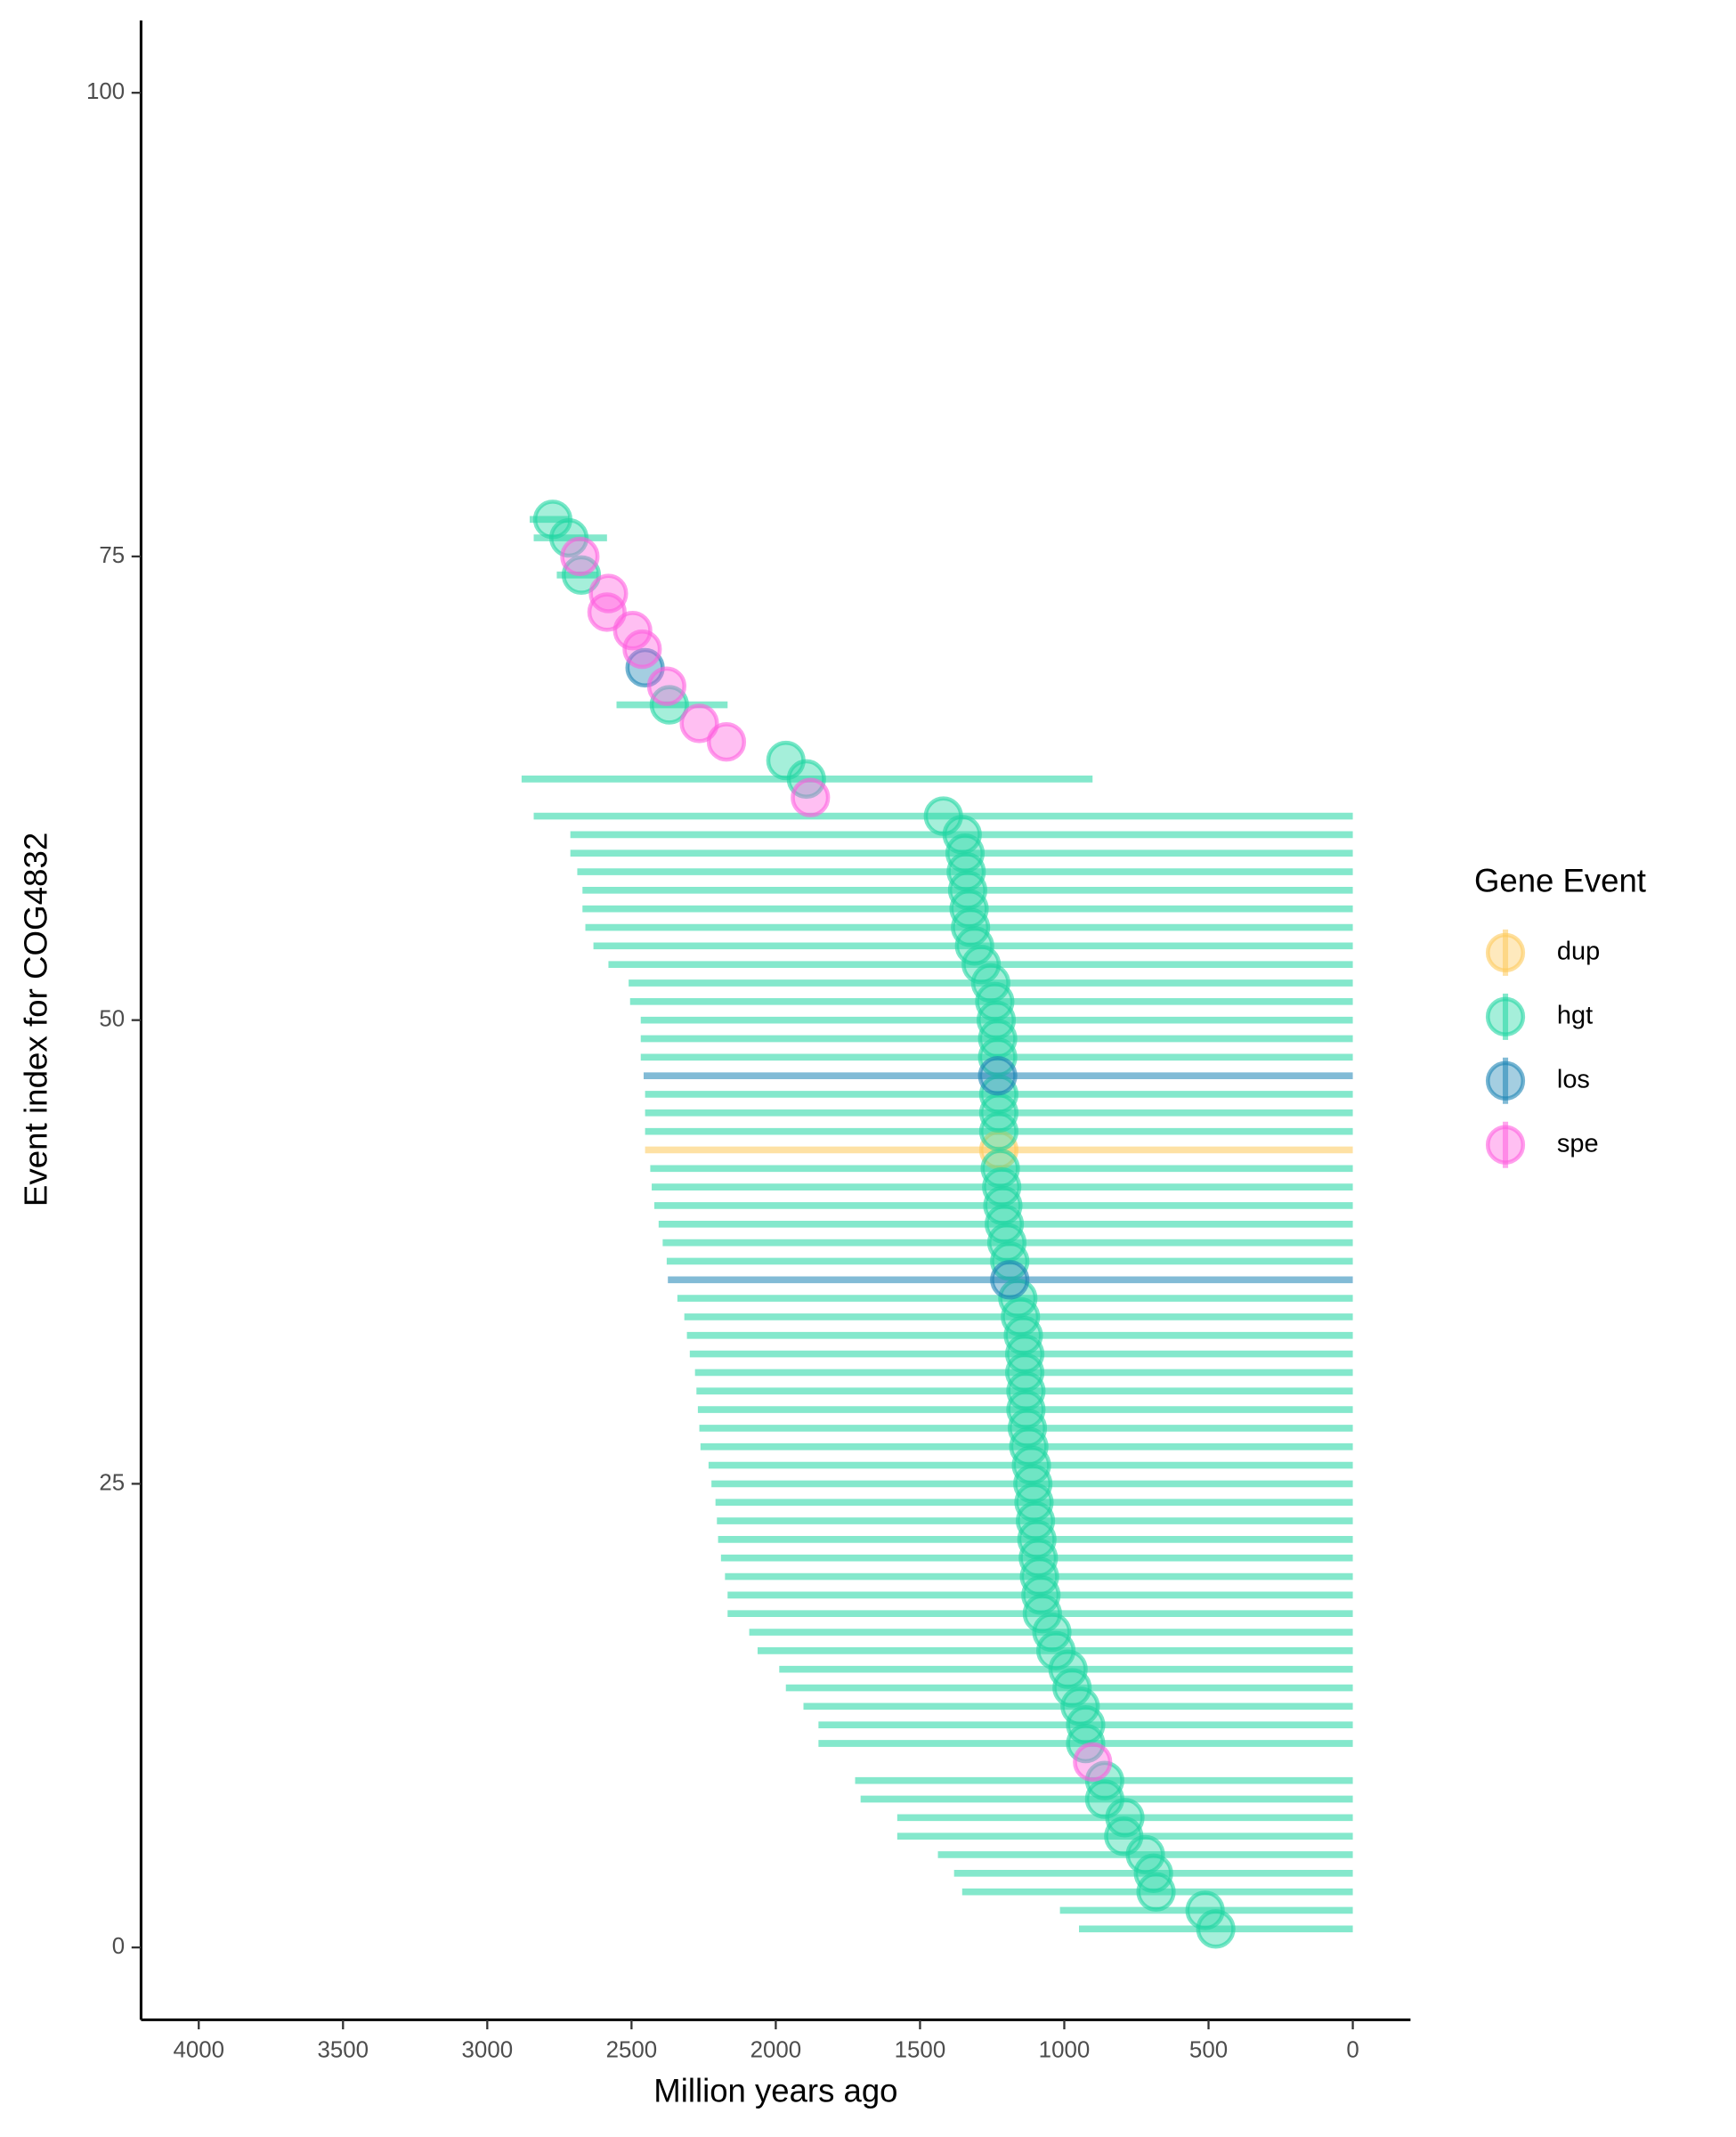 This screenshot has width=1736, height=2137. Describe the element at coordinates (1573, 1079) in the screenshot. I see `legend-label: los` at that location.